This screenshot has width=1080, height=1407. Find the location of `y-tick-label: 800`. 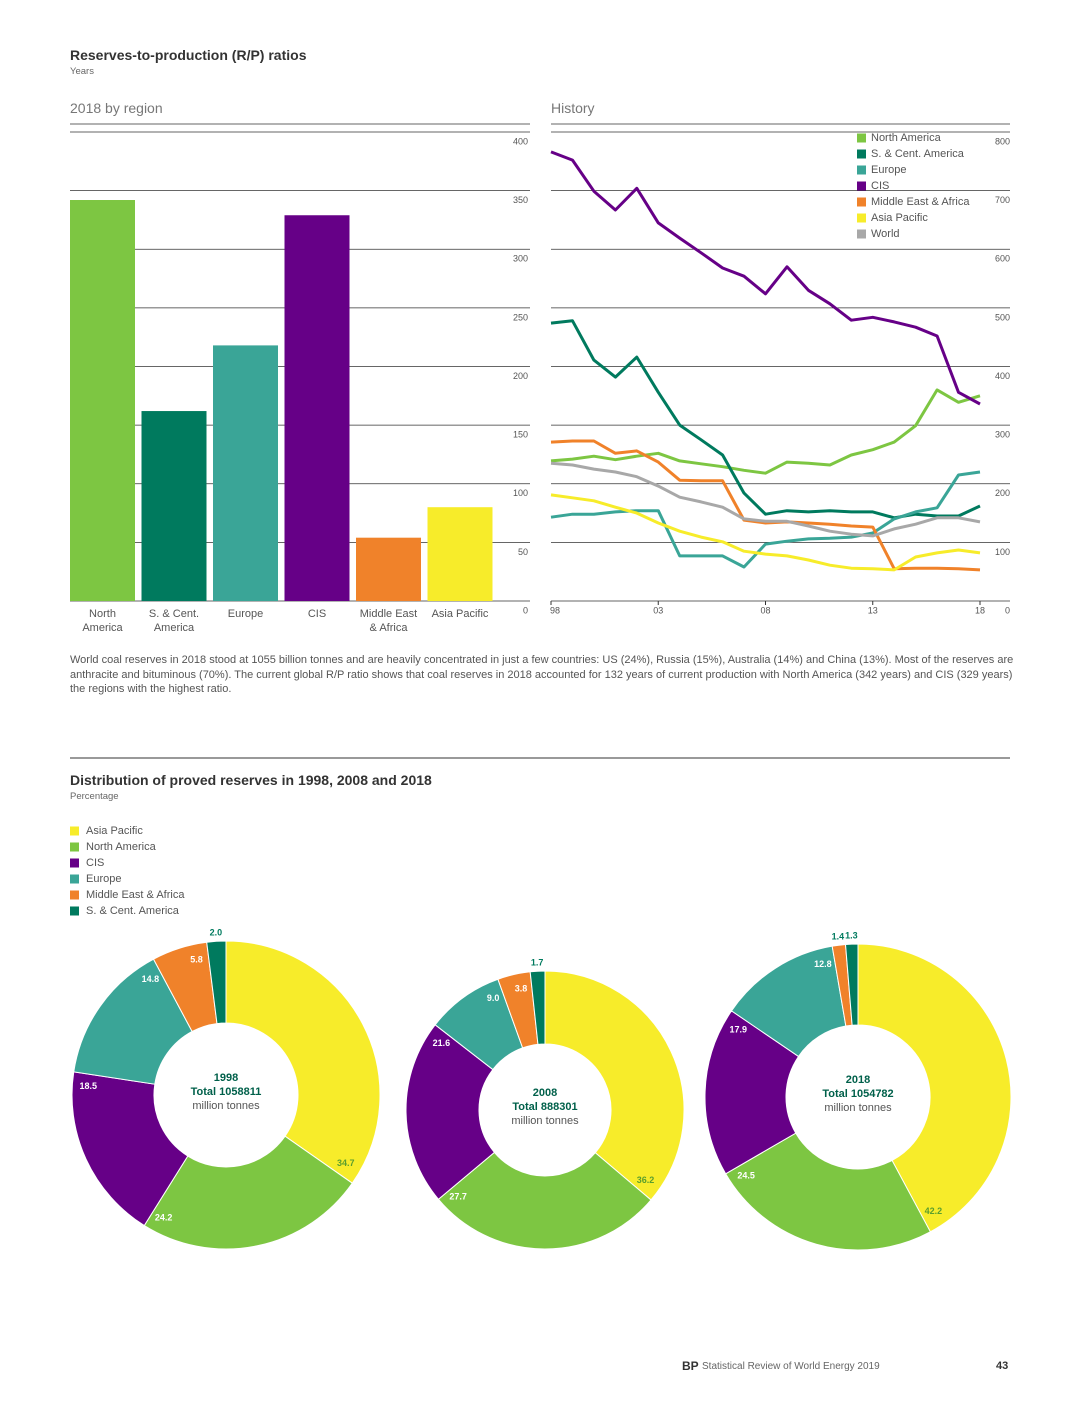

y-tick-label: 800 is located at coordinates (1002, 141).